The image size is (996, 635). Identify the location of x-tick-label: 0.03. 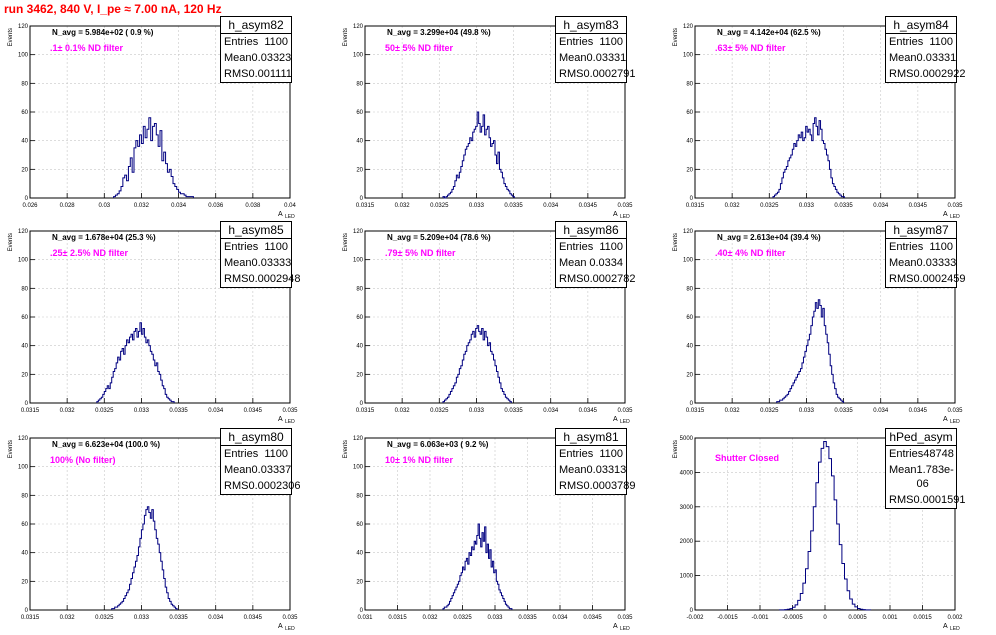
(104, 206).